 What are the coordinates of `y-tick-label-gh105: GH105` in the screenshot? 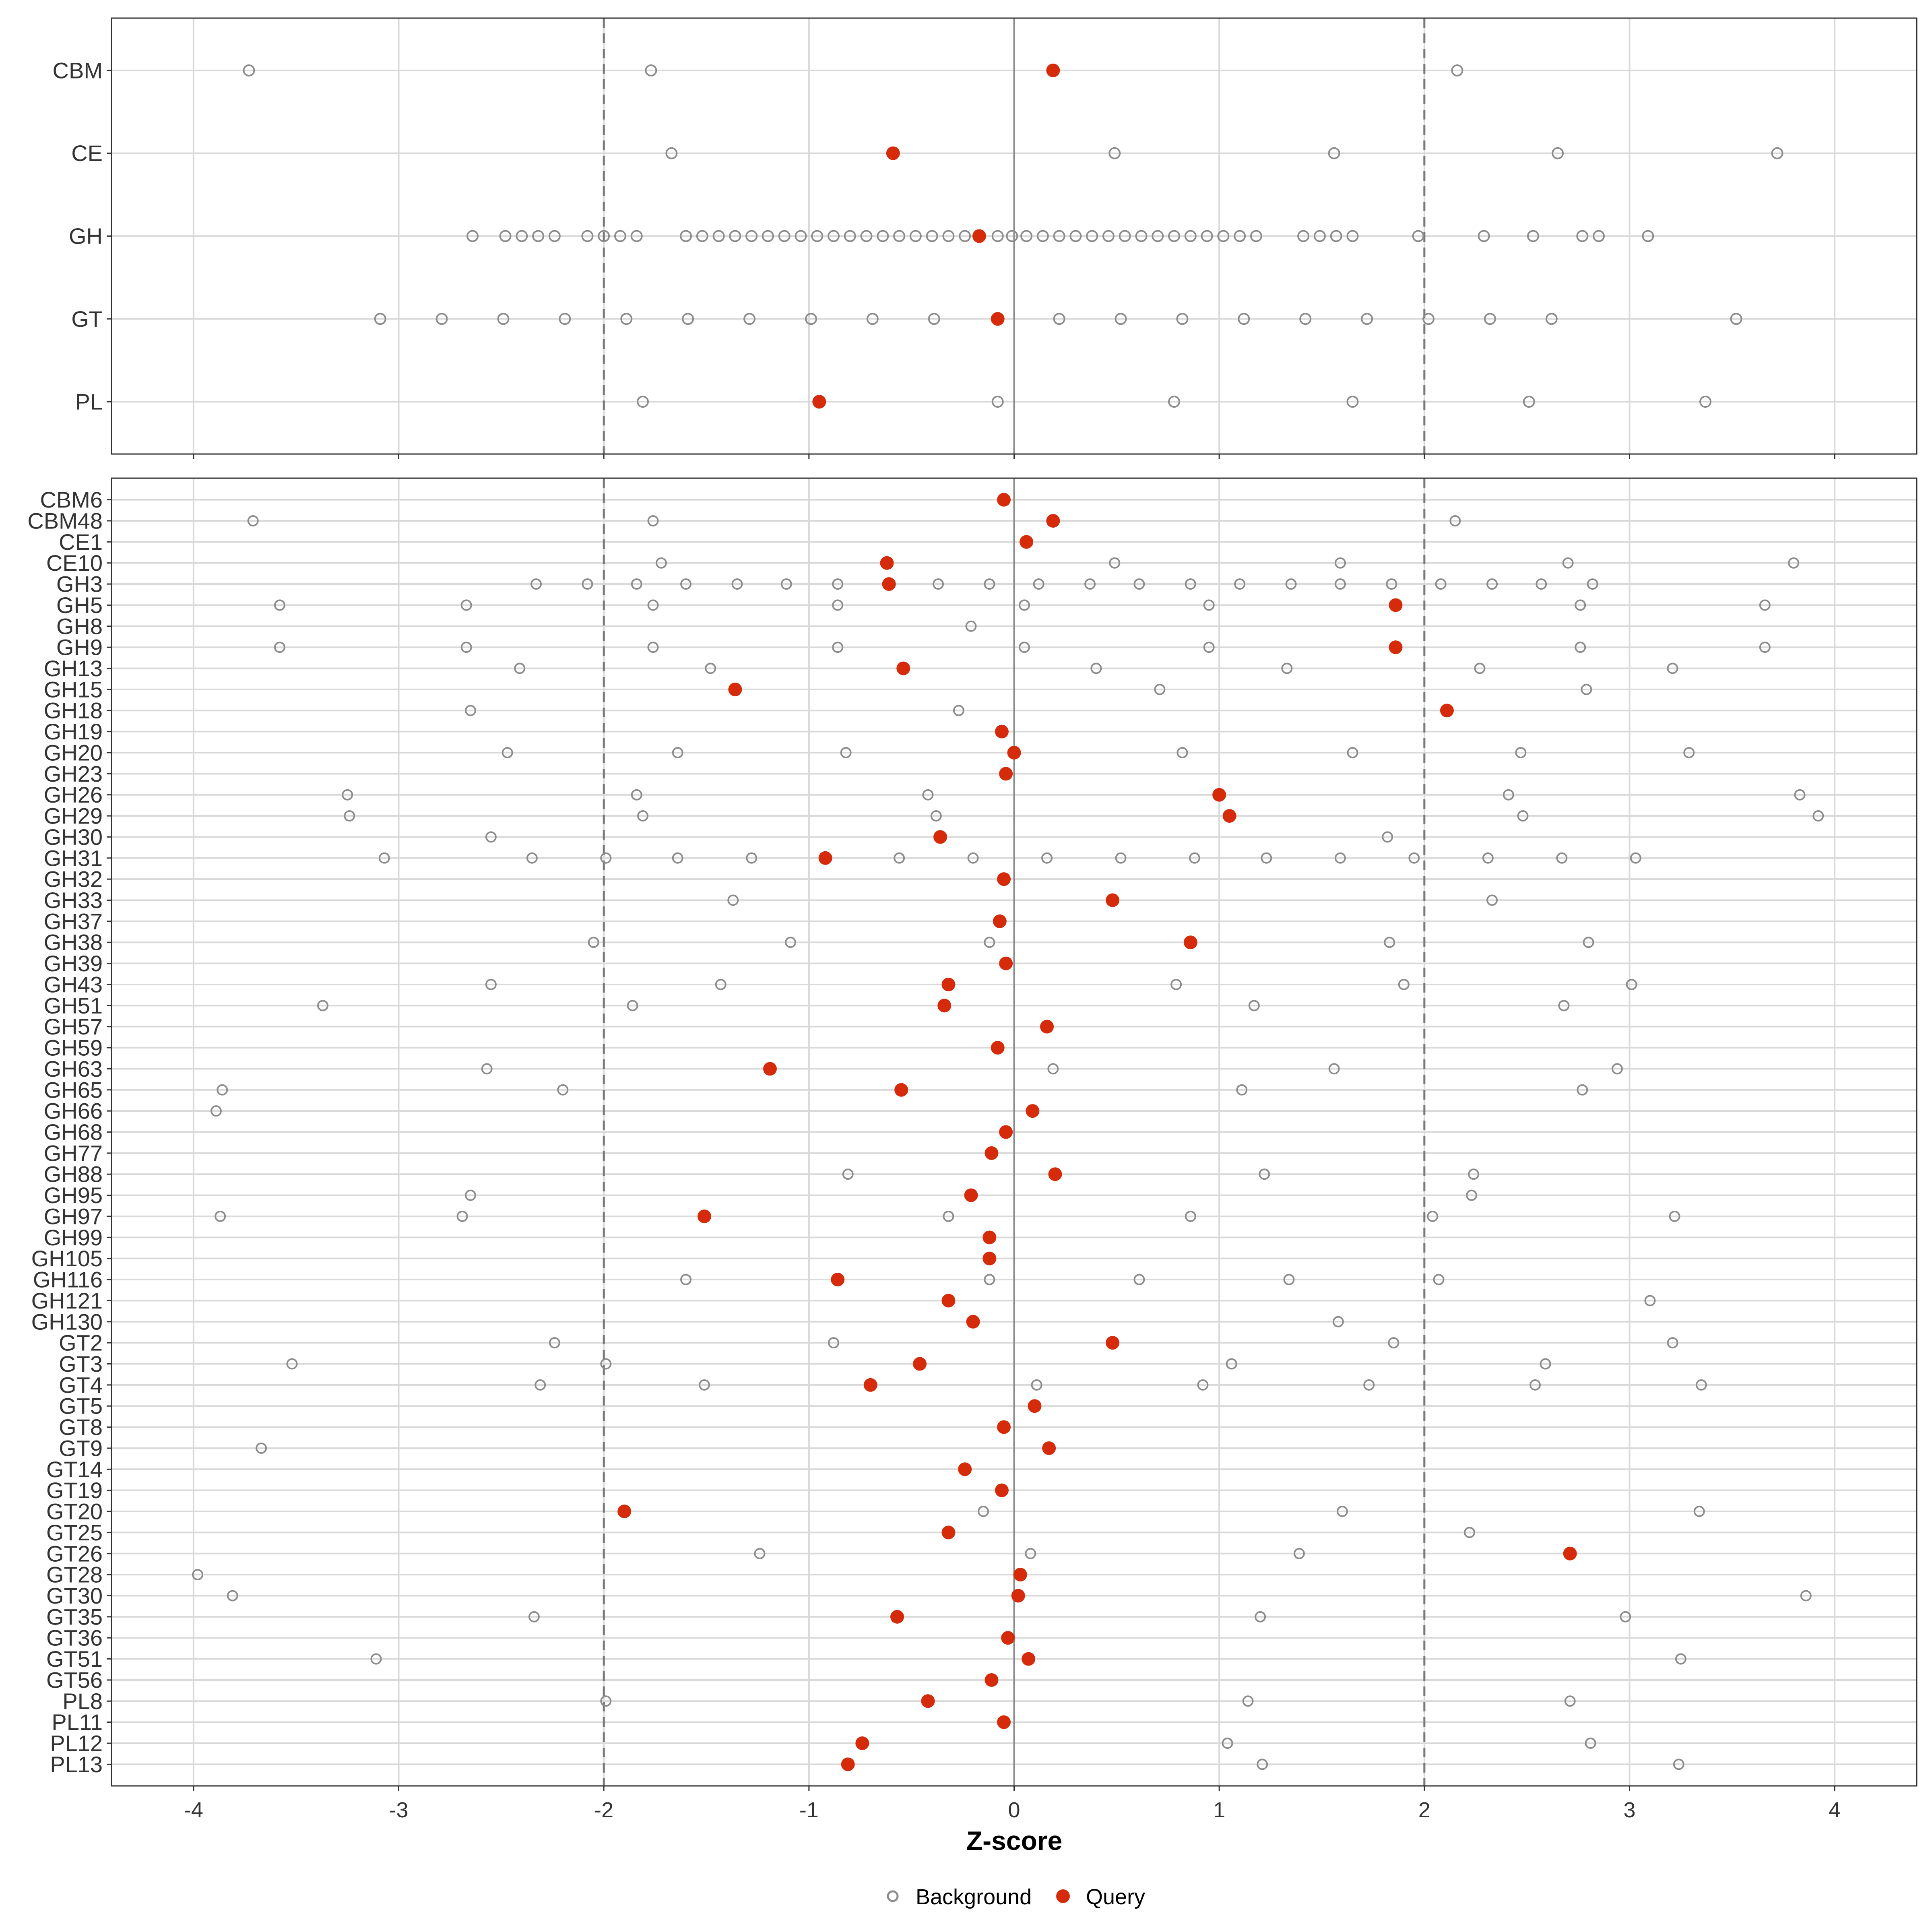 It's located at (67, 1258).